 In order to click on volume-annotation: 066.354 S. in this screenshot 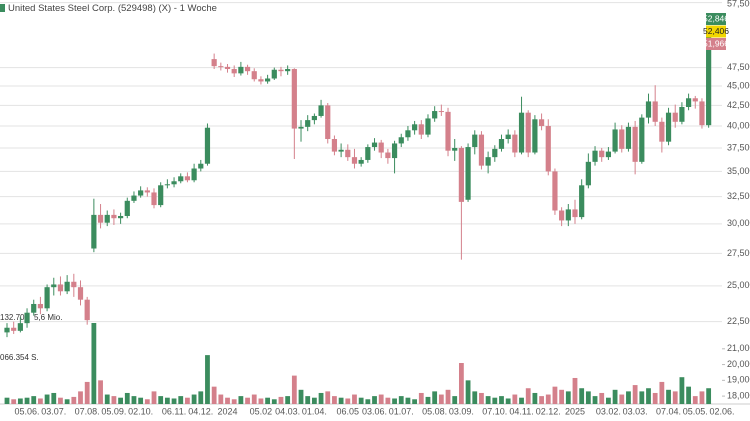, I will do `click(19, 357)`.